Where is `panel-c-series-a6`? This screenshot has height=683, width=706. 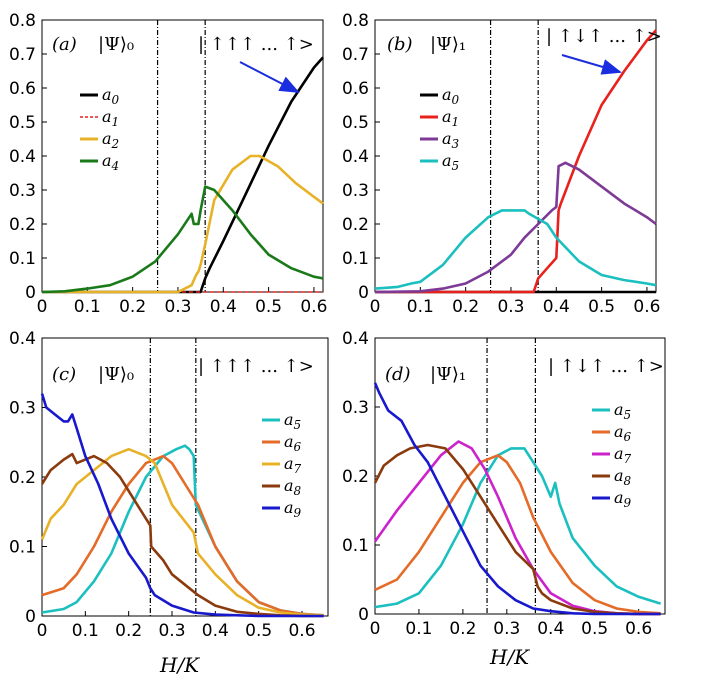
panel-c-series-a6 is located at coordinates (182, 535).